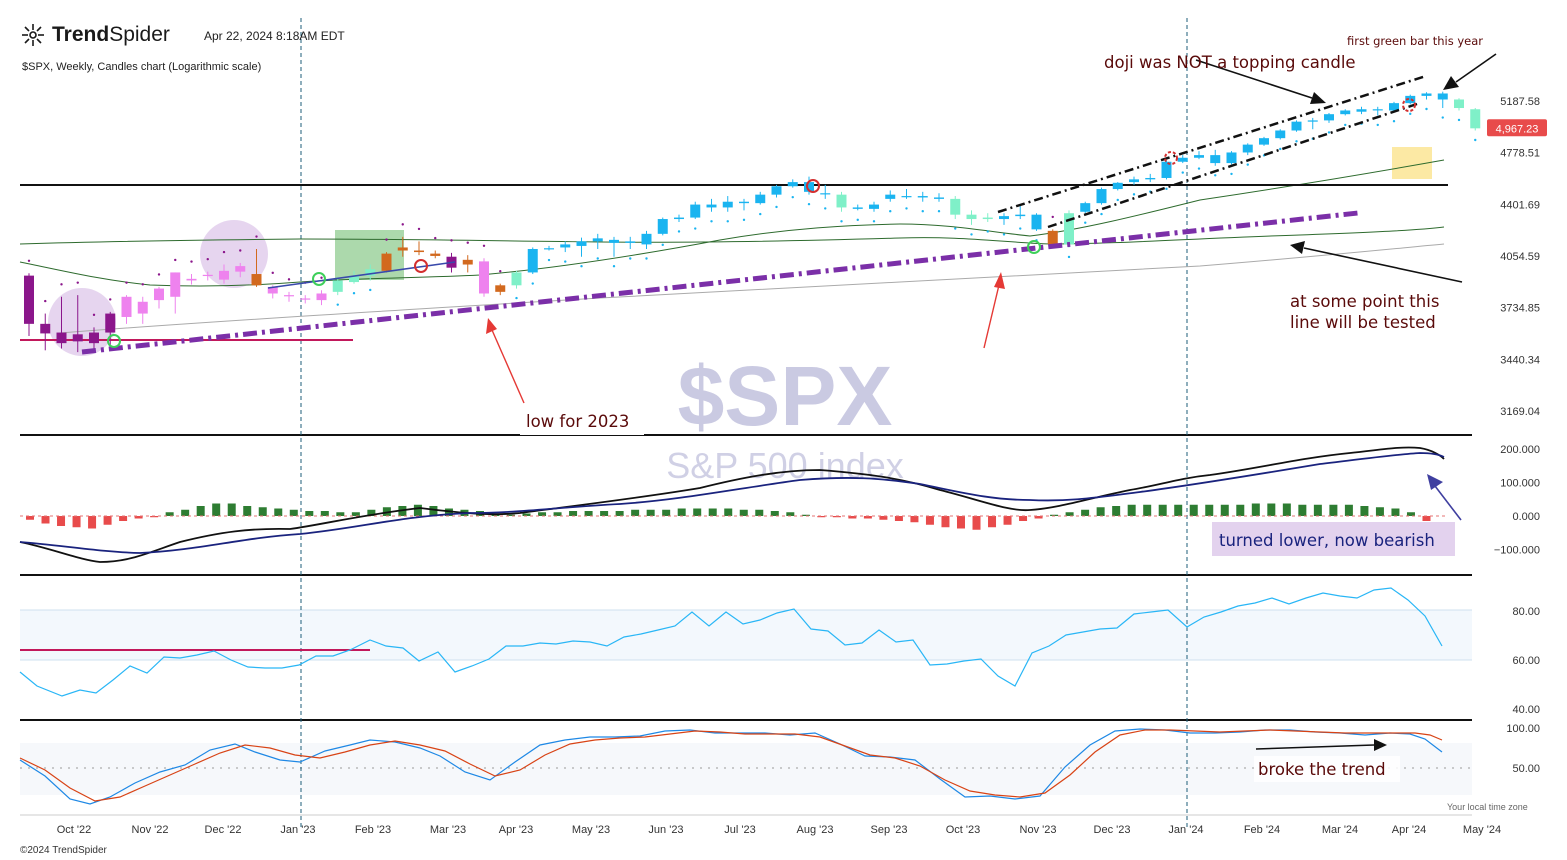 This screenshot has height=860, width=1567. I want to click on ma-long, so click(732, 235).